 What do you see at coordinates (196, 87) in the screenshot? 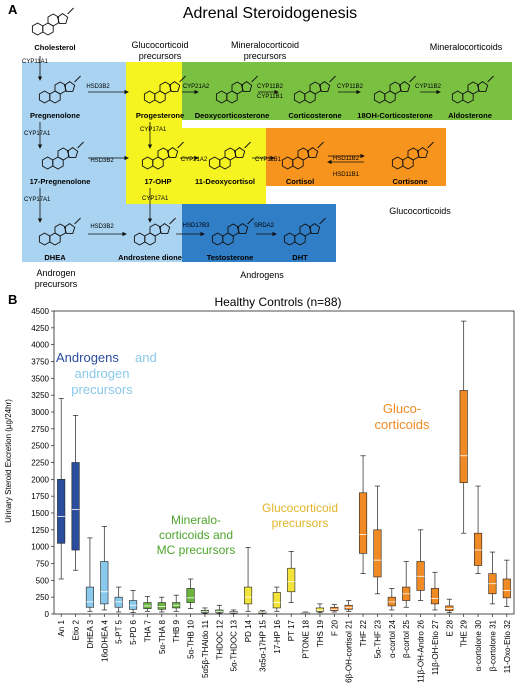
I see `enzyme-cyp21a2-a: CYP21A2` at bounding box center [196, 87].